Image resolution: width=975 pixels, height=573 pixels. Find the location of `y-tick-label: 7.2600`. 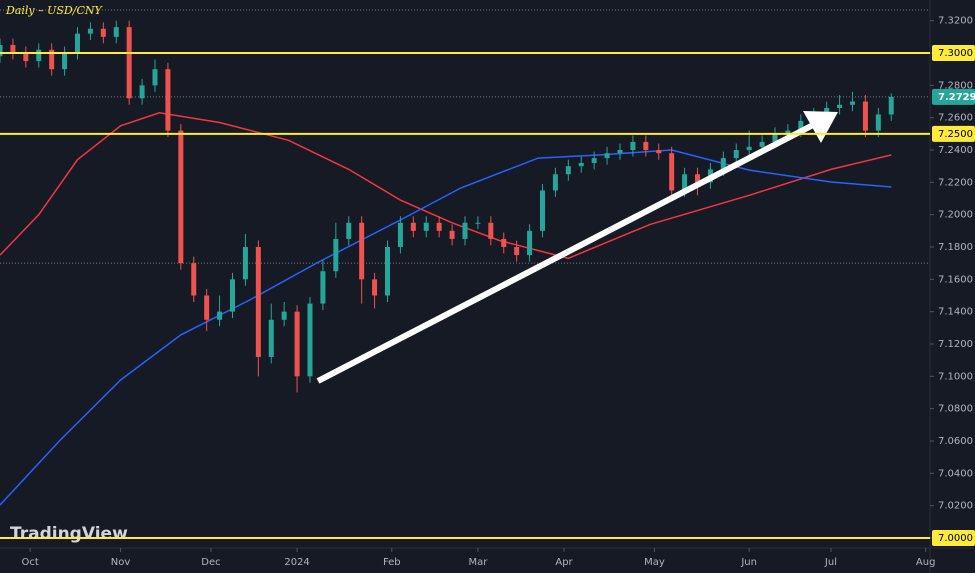

y-tick-label: 7.2600 is located at coordinates (955, 118).